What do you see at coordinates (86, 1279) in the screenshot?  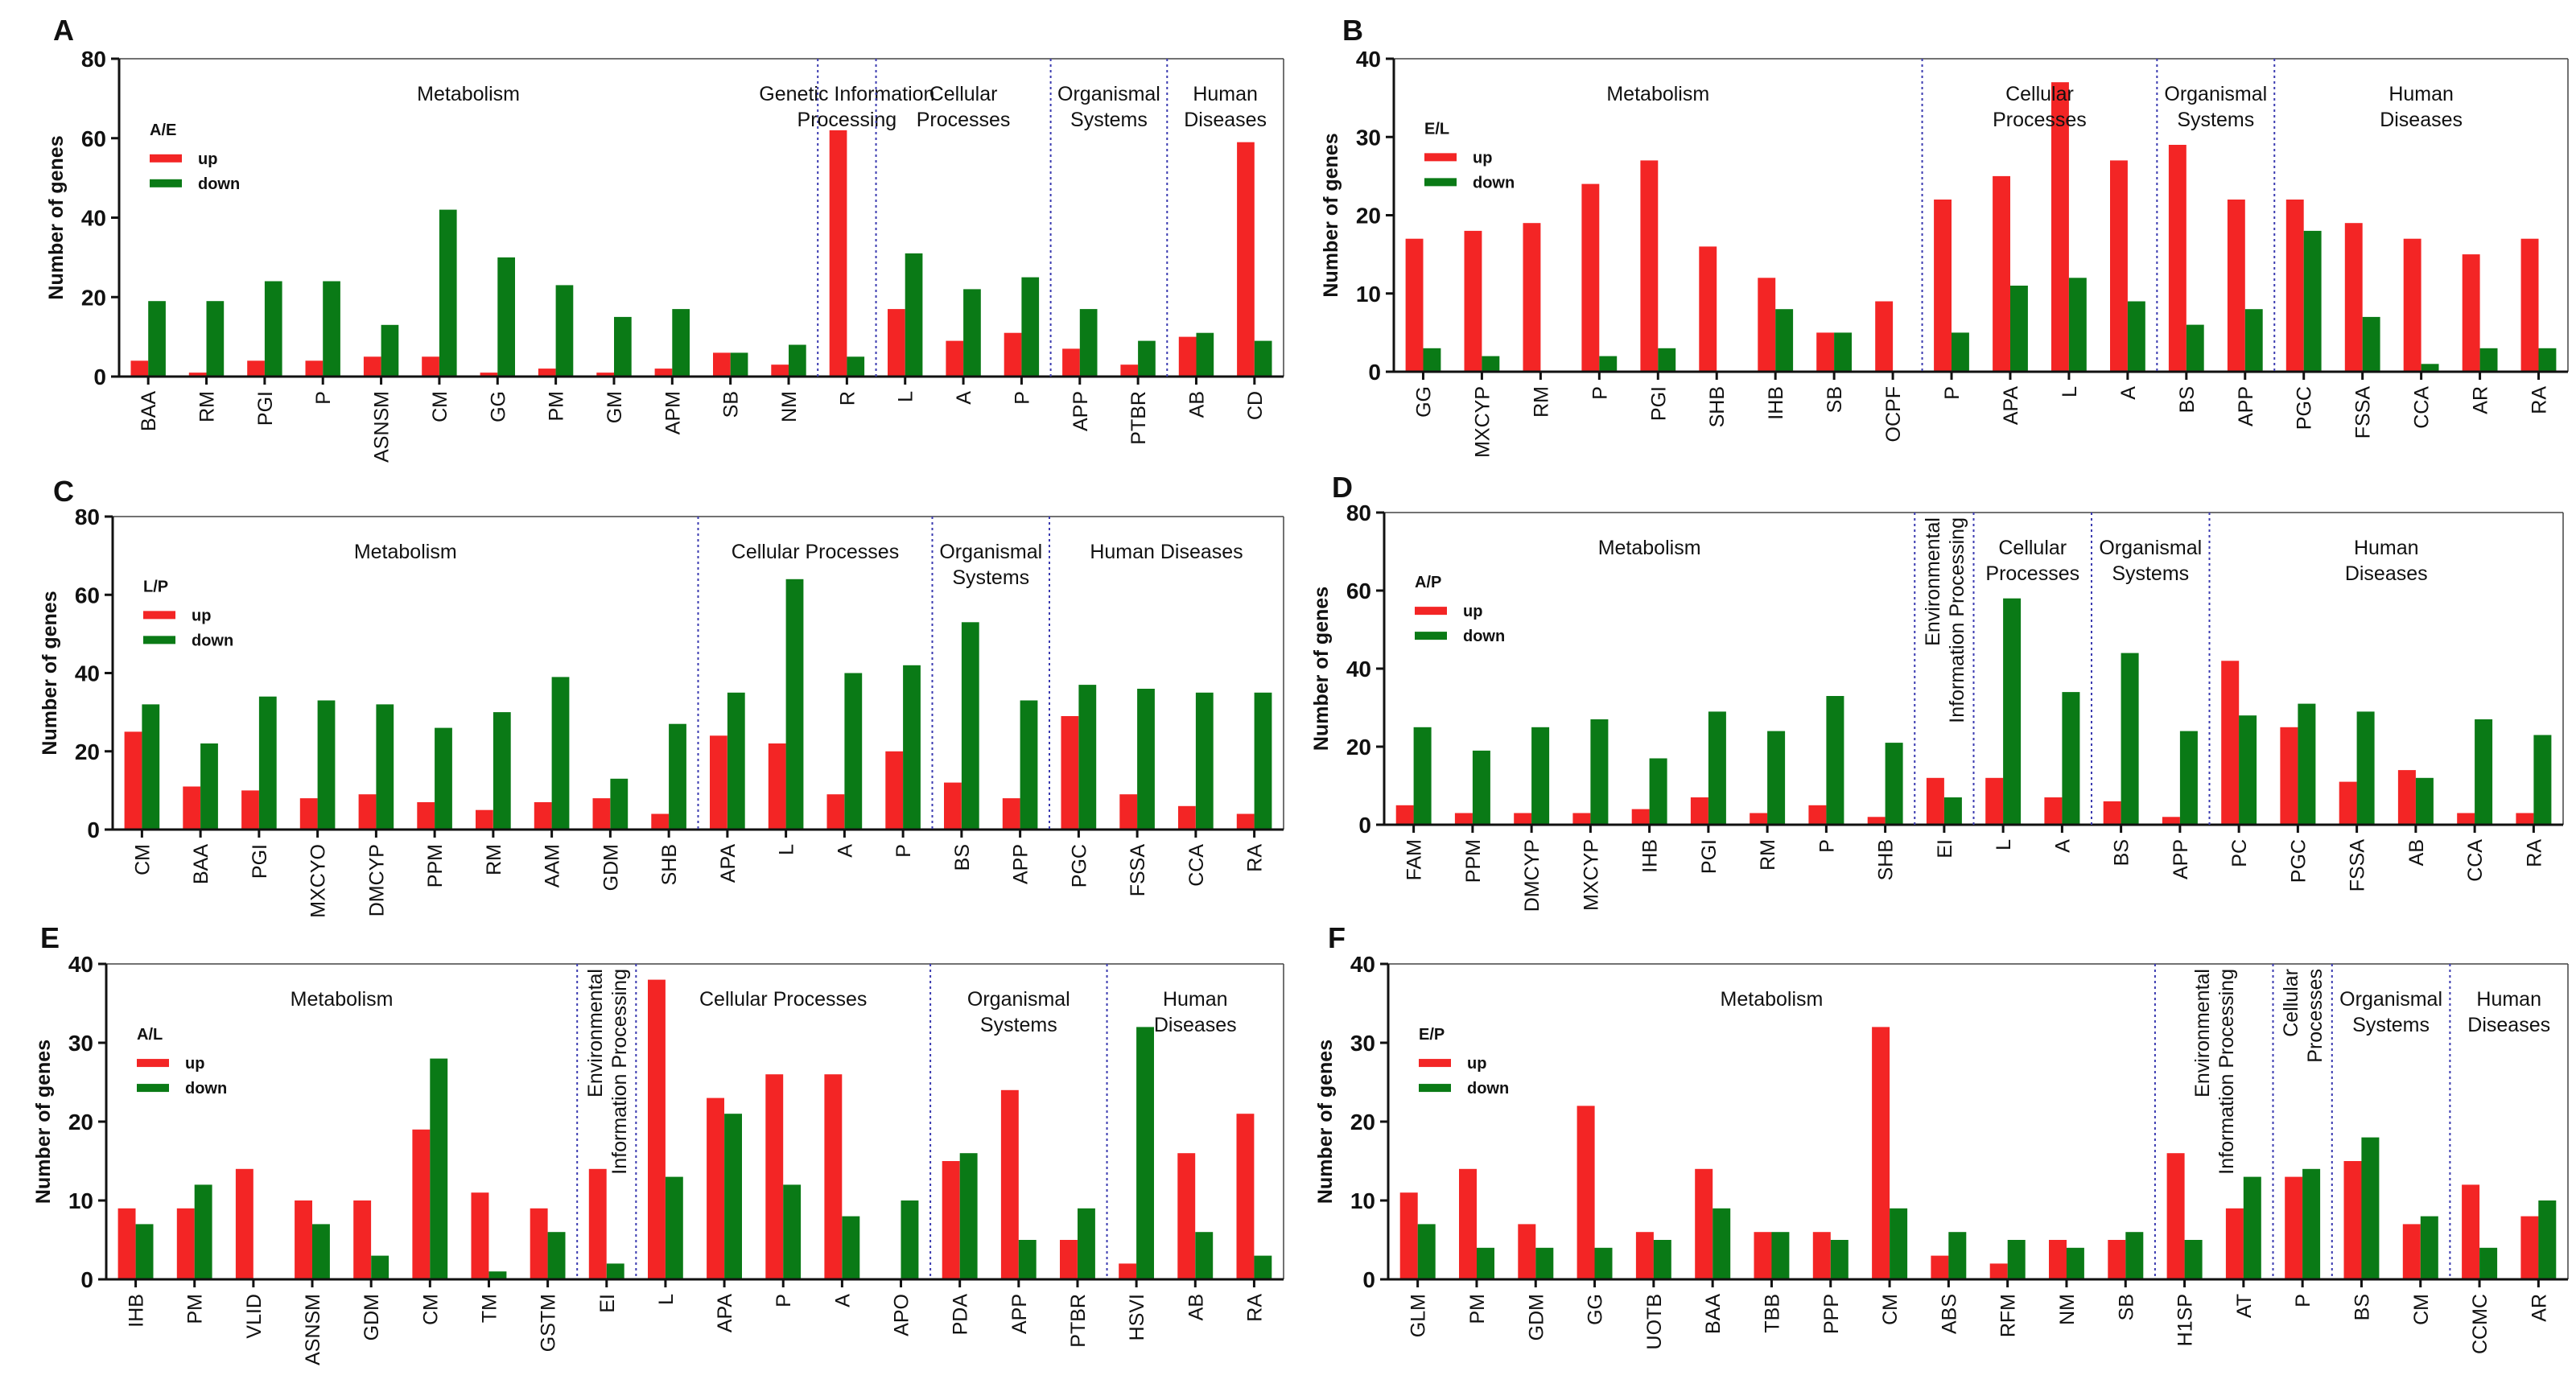 I see `y-tick-label: 0` at bounding box center [86, 1279].